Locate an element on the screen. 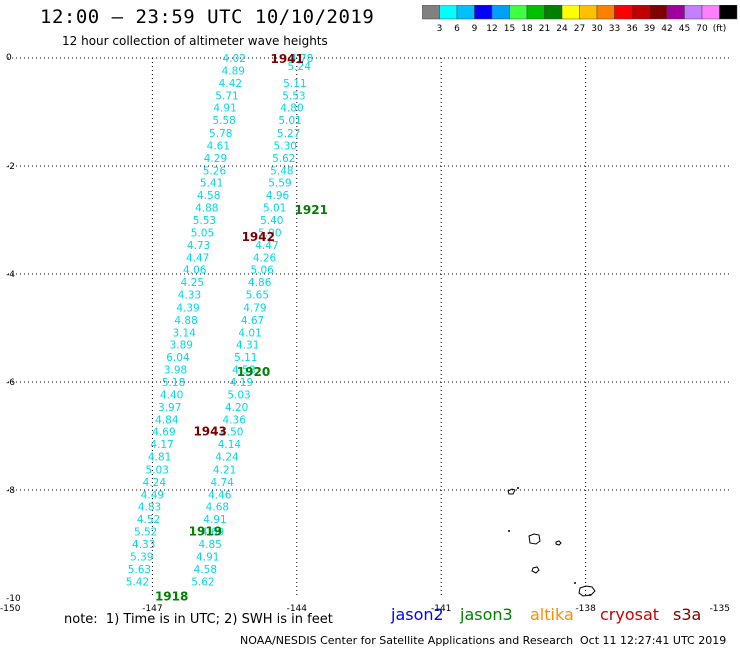  pass-time-label: 1943 is located at coordinates (209, 432).